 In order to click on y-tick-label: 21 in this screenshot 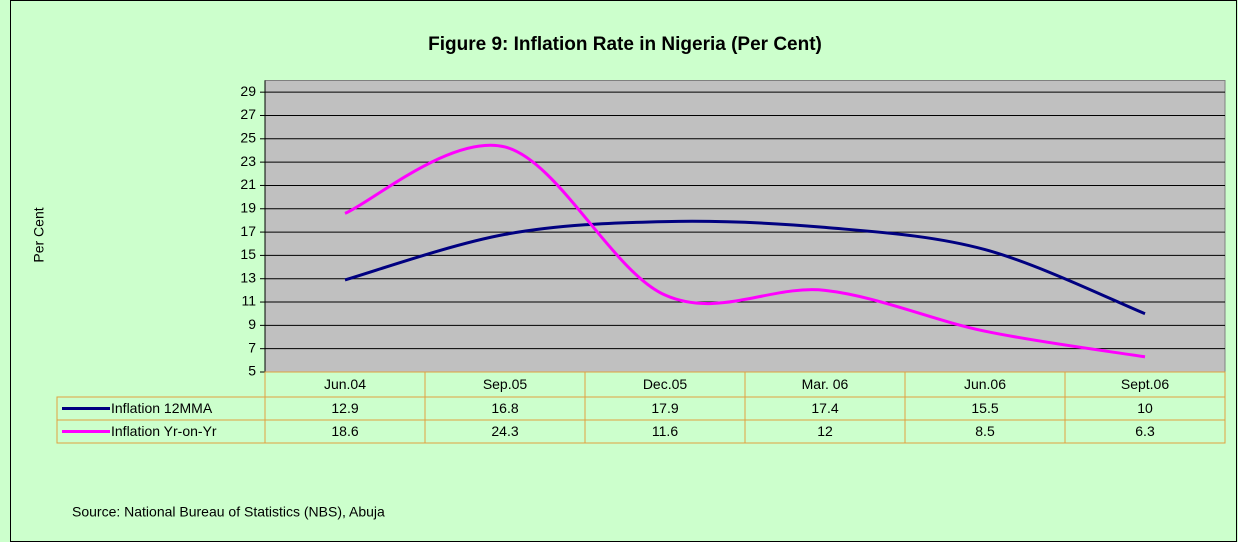, I will do `click(248, 184)`.